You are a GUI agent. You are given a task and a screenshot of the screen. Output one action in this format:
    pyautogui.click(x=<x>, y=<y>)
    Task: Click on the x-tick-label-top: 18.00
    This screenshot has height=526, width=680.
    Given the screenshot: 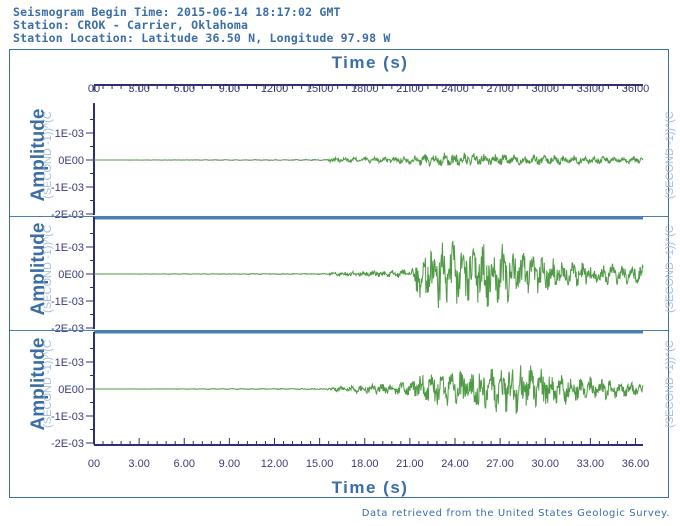 What is the action you would take?
    pyautogui.click(x=365, y=89)
    